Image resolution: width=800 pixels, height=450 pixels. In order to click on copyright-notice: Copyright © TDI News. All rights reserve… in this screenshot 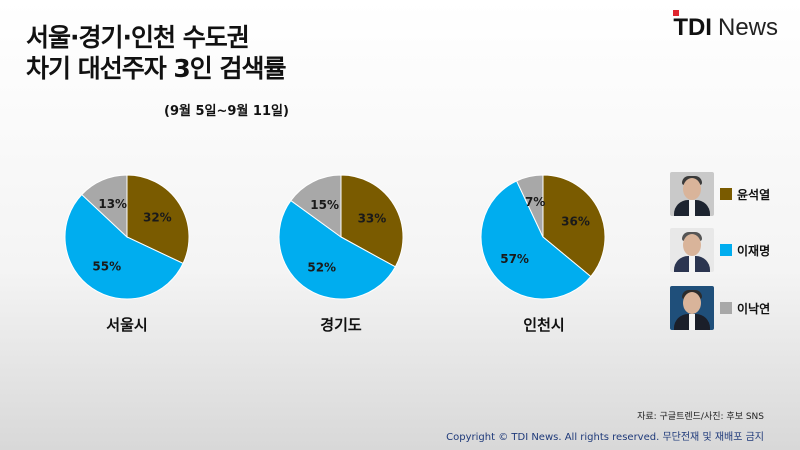, I will do `click(605, 437)`.